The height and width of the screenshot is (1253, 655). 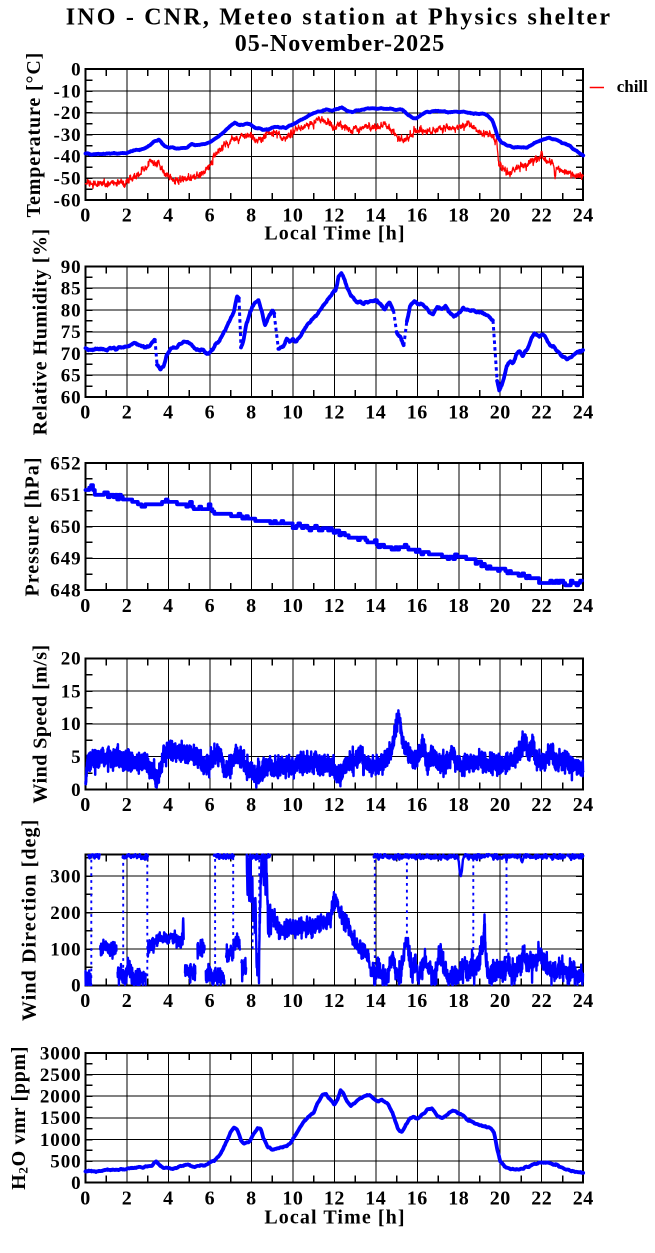 What do you see at coordinates (67, 157) in the screenshot?
I see `svg-text: -40` at bounding box center [67, 157].